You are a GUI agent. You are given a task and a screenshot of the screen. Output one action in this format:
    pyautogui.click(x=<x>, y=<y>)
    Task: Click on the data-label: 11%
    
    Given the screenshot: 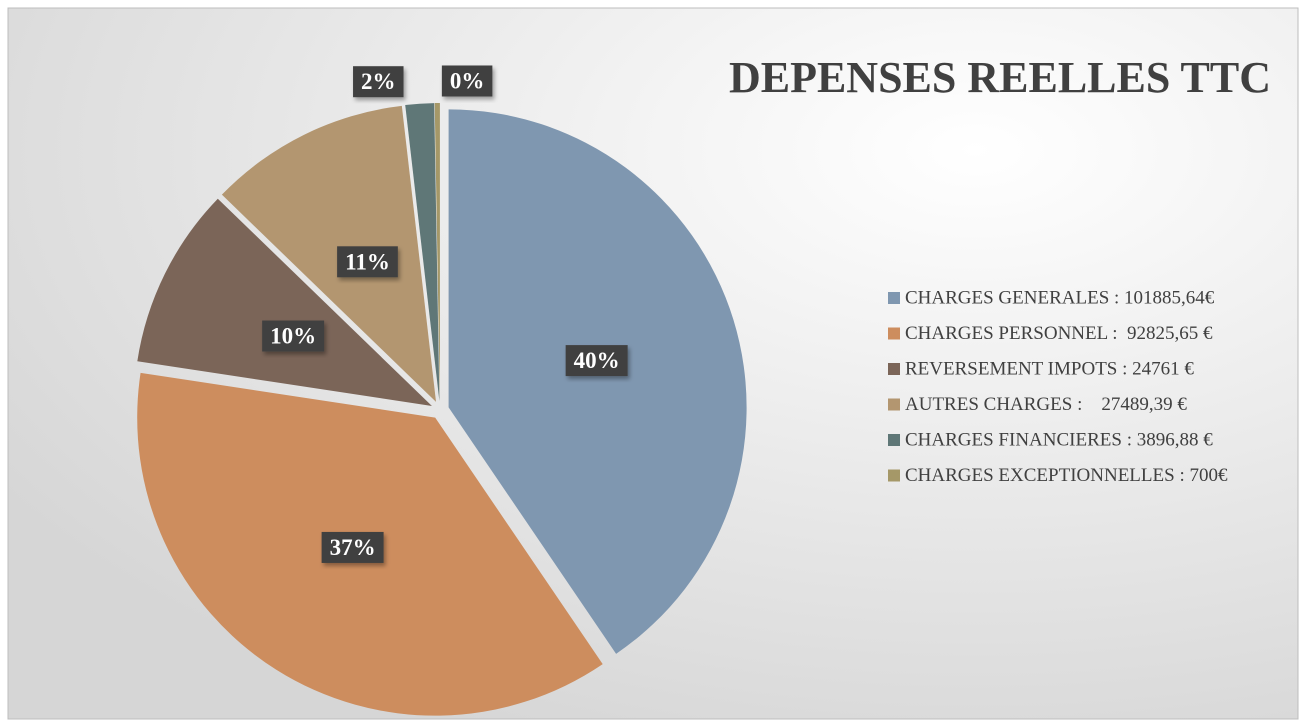 What is the action you would take?
    pyautogui.click(x=367, y=262)
    